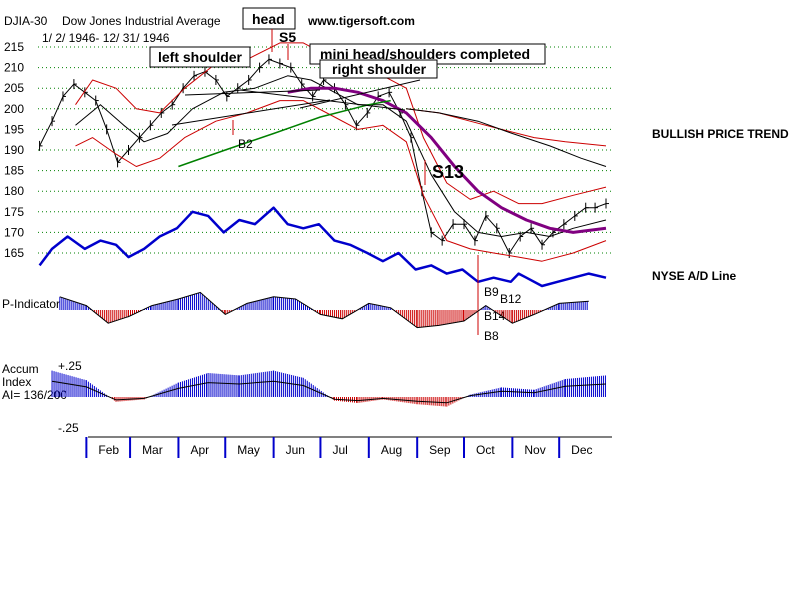  I want to click on month-label-feb: Feb, so click(108, 450).